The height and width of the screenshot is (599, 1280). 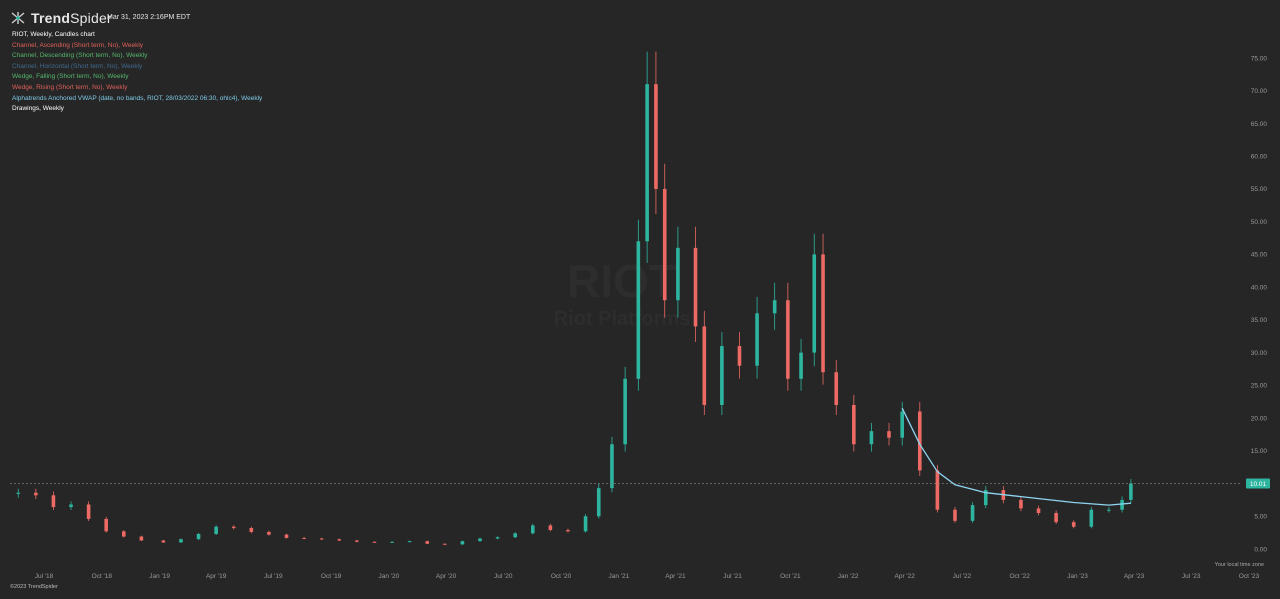 I want to click on y-tick-label: 5.00, so click(x=1260, y=517).